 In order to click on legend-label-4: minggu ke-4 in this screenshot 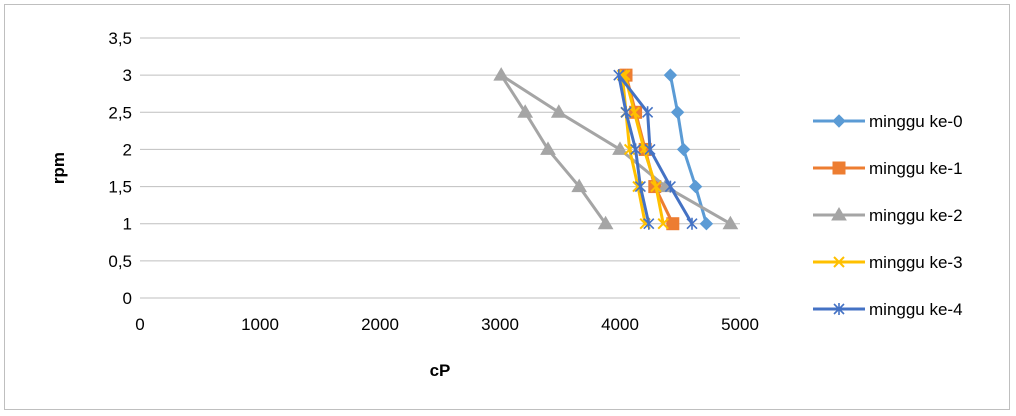, I will do `click(916, 309)`.